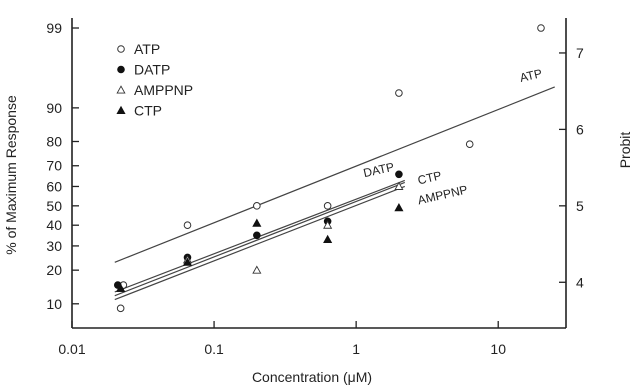  I want to click on legend-marker-datp, so click(121, 69).